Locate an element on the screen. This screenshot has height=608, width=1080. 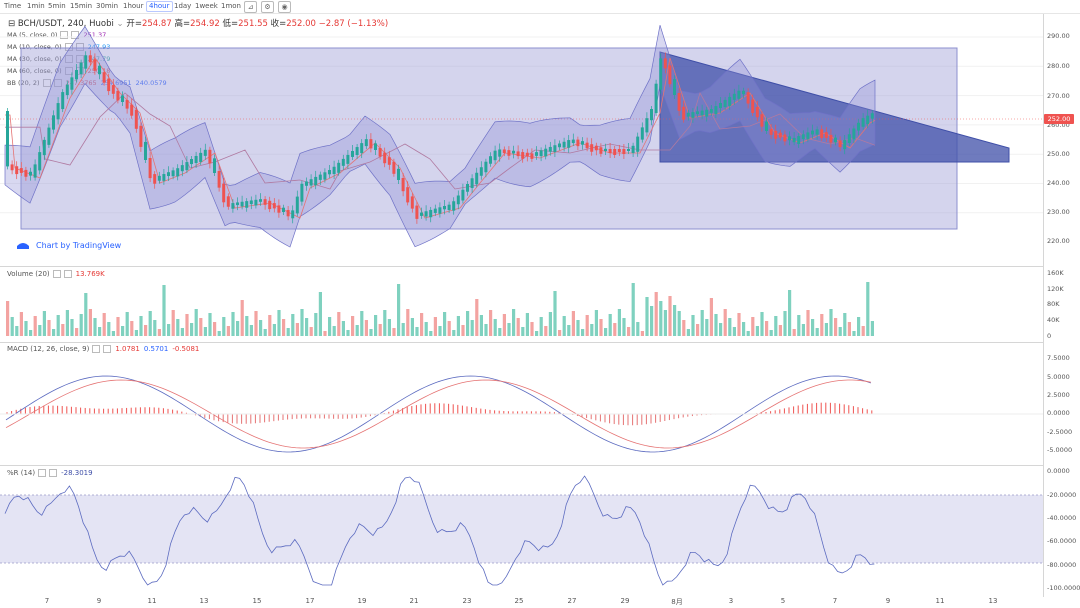
screenshot-icon: ◉ is located at coordinates (284, 7).